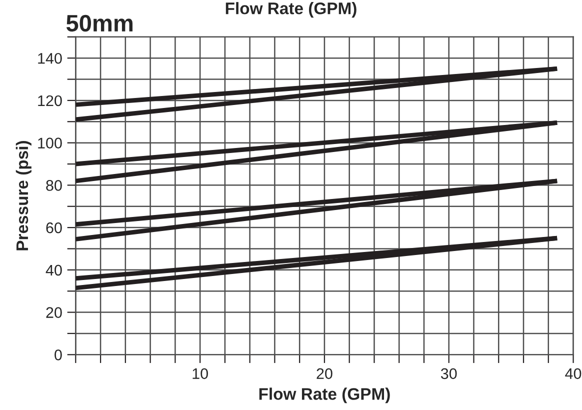 Image resolution: width=582 pixels, height=410 pixels. What do you see at coordinates (324, 396) in the screenshot?
I see `x-axis-title: Flow Rate (GPM)` at bounding box center [324, 396].